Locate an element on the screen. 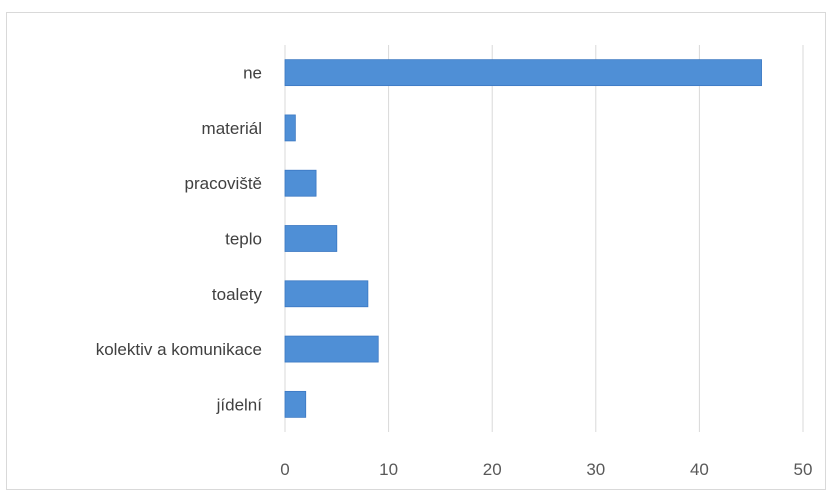 The height and width of the screenshot is (495, 833). category-label: pracoviště is located at coordinates (223, 183).